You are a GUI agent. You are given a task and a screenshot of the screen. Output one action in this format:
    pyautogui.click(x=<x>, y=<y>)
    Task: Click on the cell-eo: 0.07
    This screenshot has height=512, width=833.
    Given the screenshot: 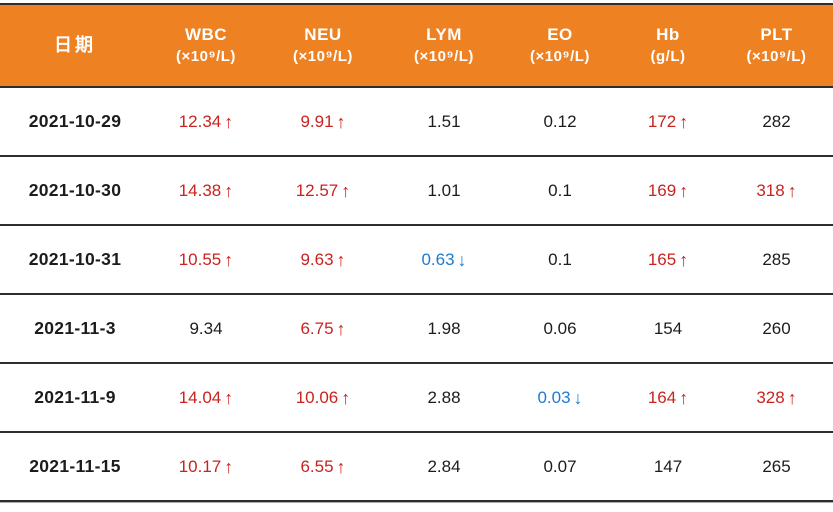 What is the action you would take?
    pyautogui.click(x=560, y=467)
    